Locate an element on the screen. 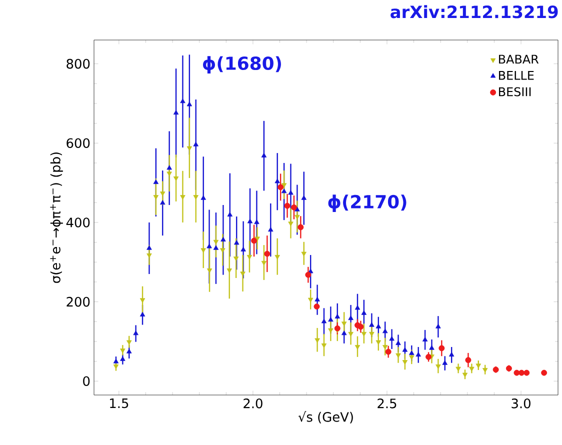 The width and height of the screenshot is (562, 445). annotation: ϕ(1680) is located at coordinates (241, 65).